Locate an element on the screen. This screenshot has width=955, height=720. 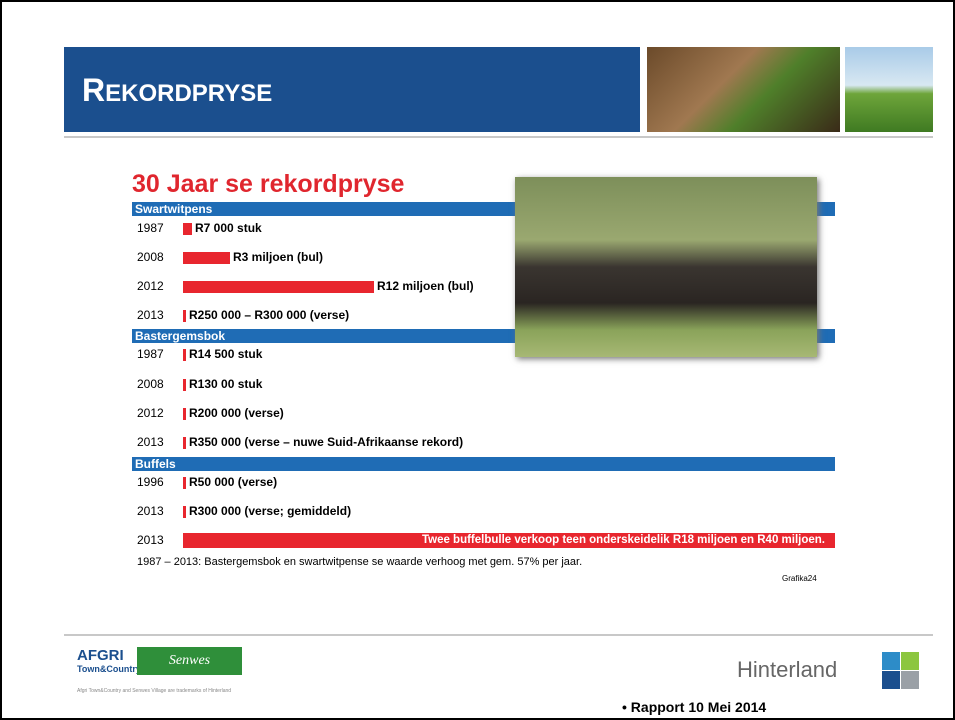
label: R50 000 (verse) is located at coordinates (233, 482).